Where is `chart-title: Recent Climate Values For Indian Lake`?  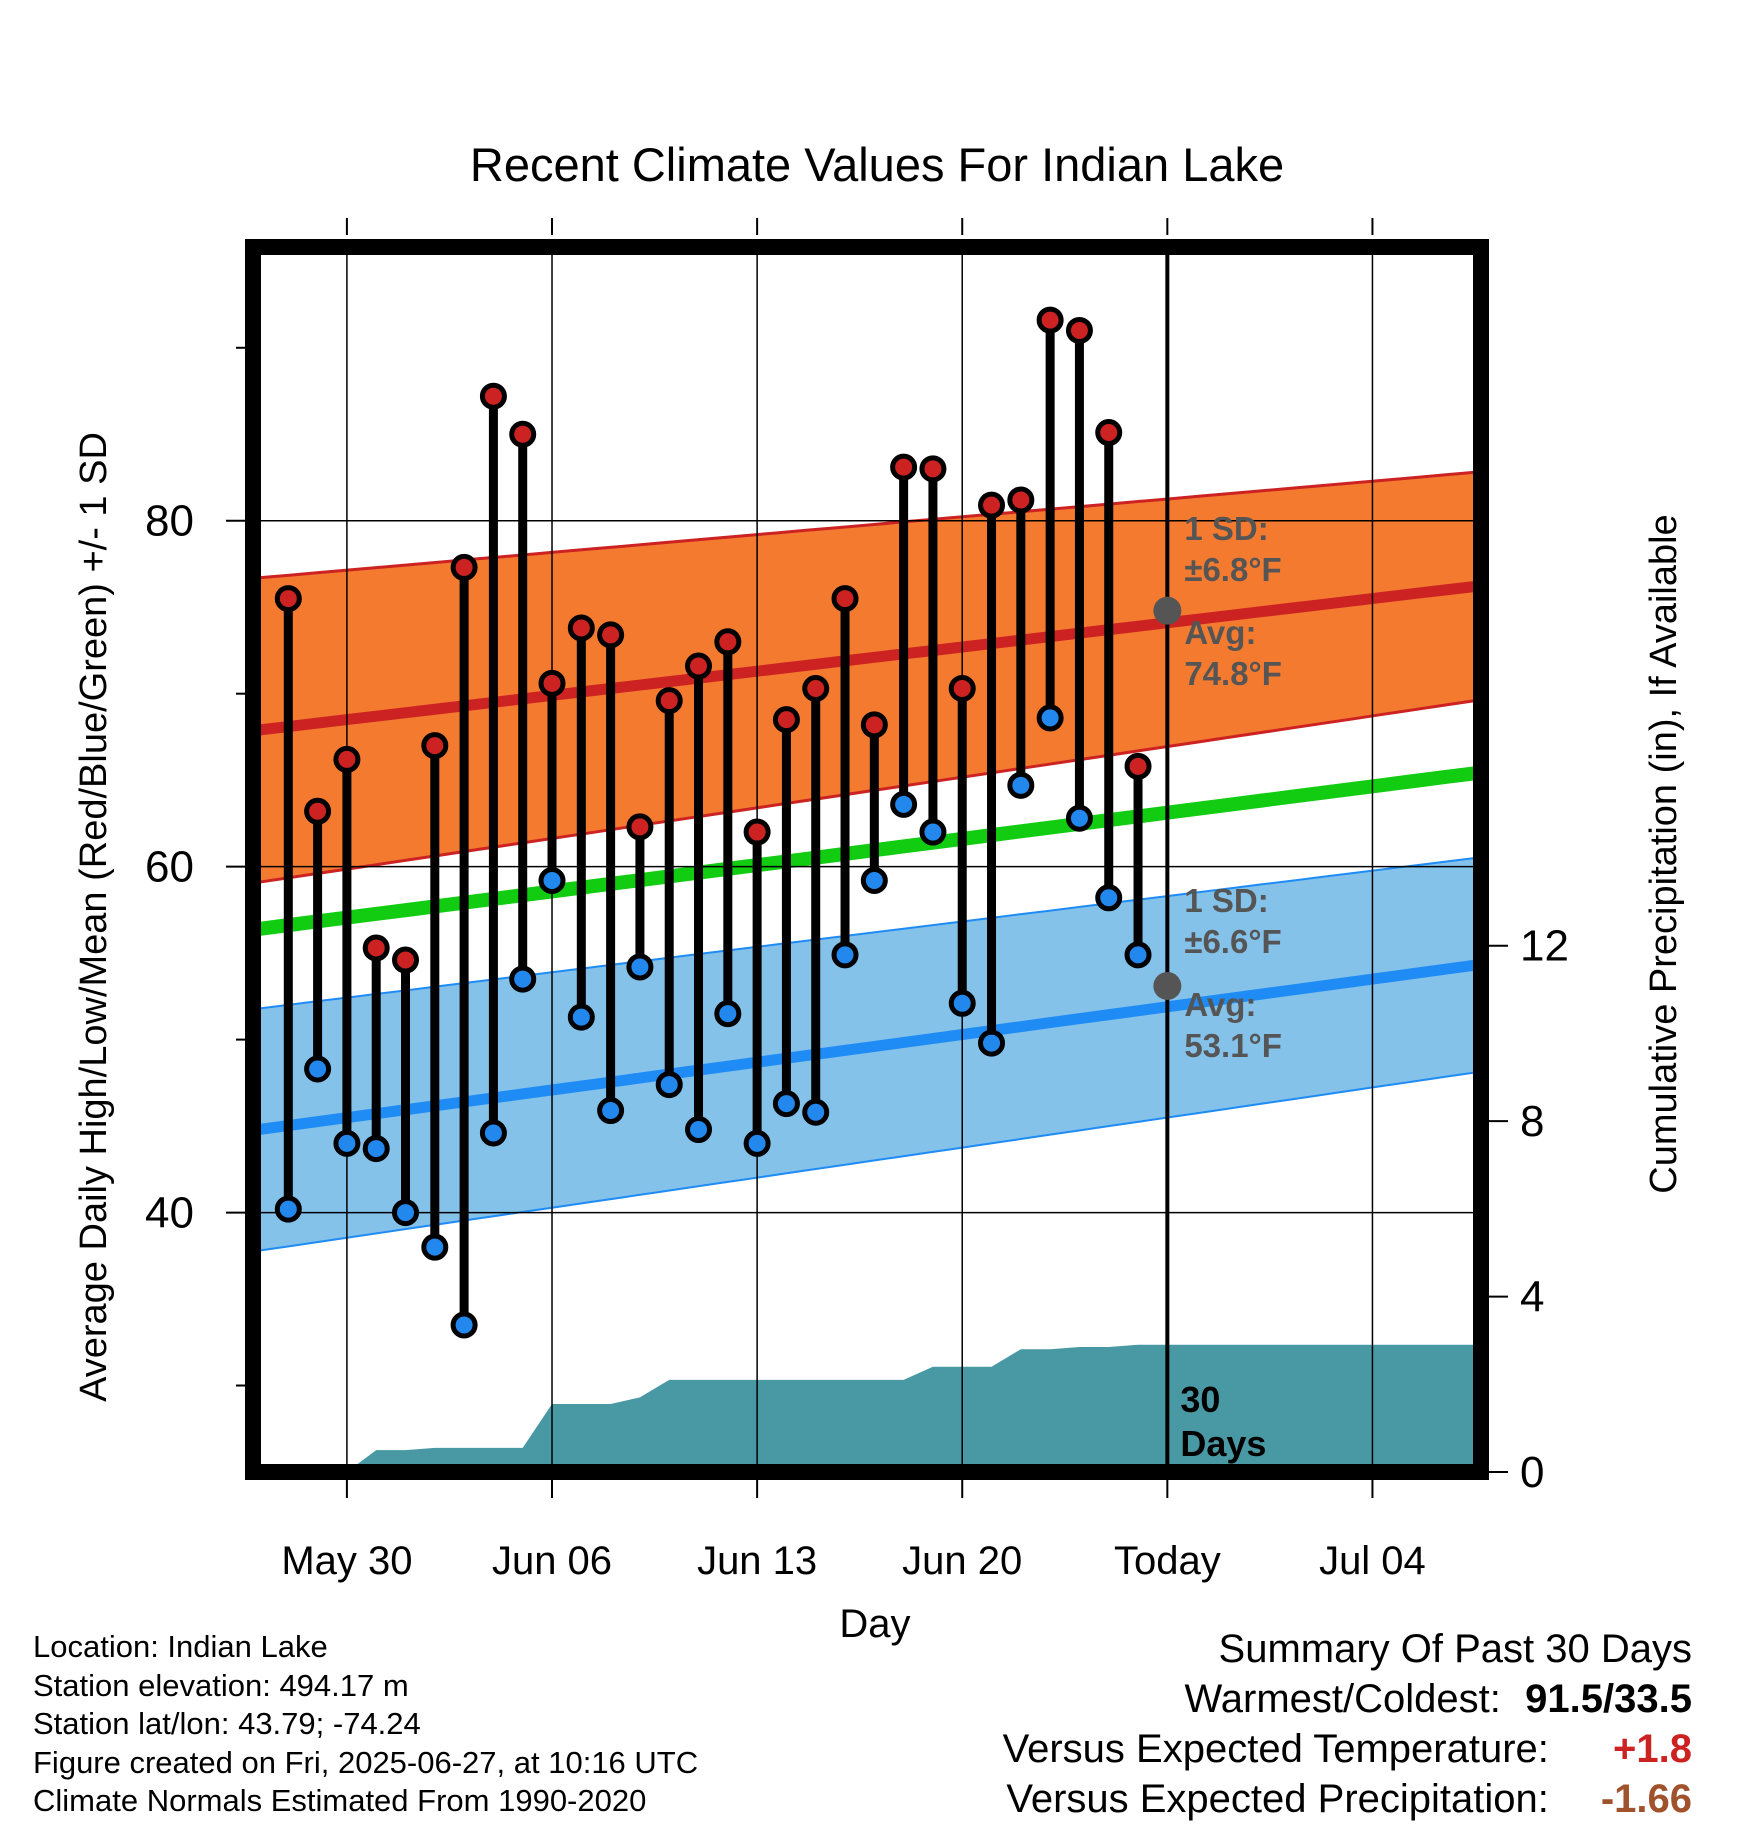
chart-title: Recent Climate Values For Indian Lake is located at coordinates (877, 164).